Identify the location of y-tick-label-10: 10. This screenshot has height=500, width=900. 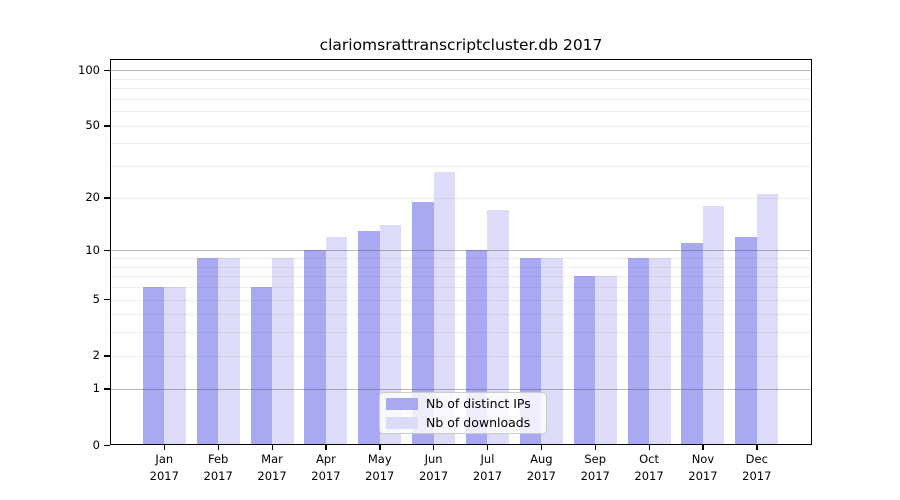
(92, 249).